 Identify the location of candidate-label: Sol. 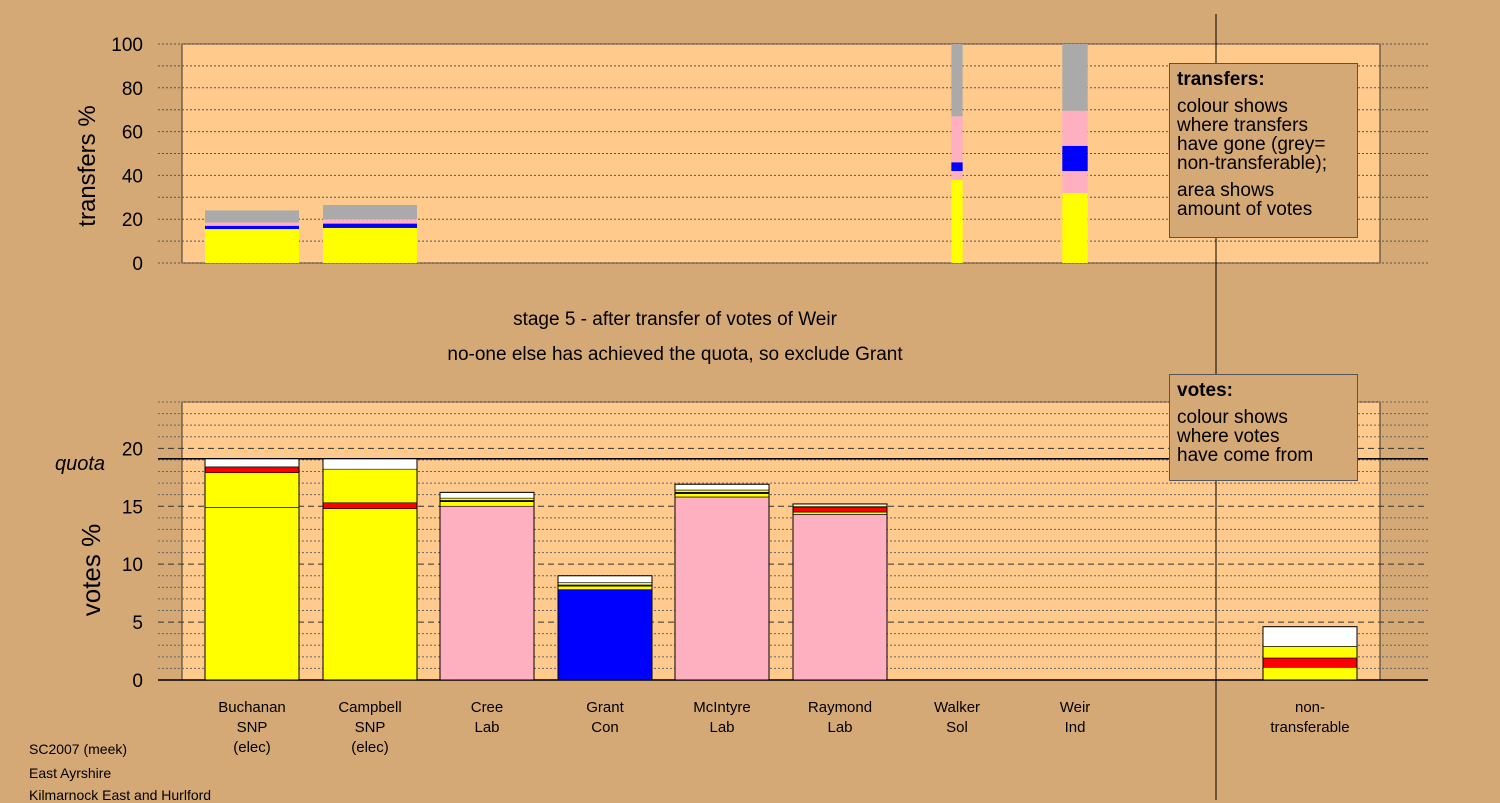
(957, 727).